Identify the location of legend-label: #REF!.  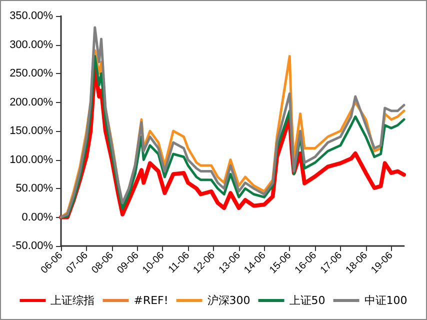
(151, 300).